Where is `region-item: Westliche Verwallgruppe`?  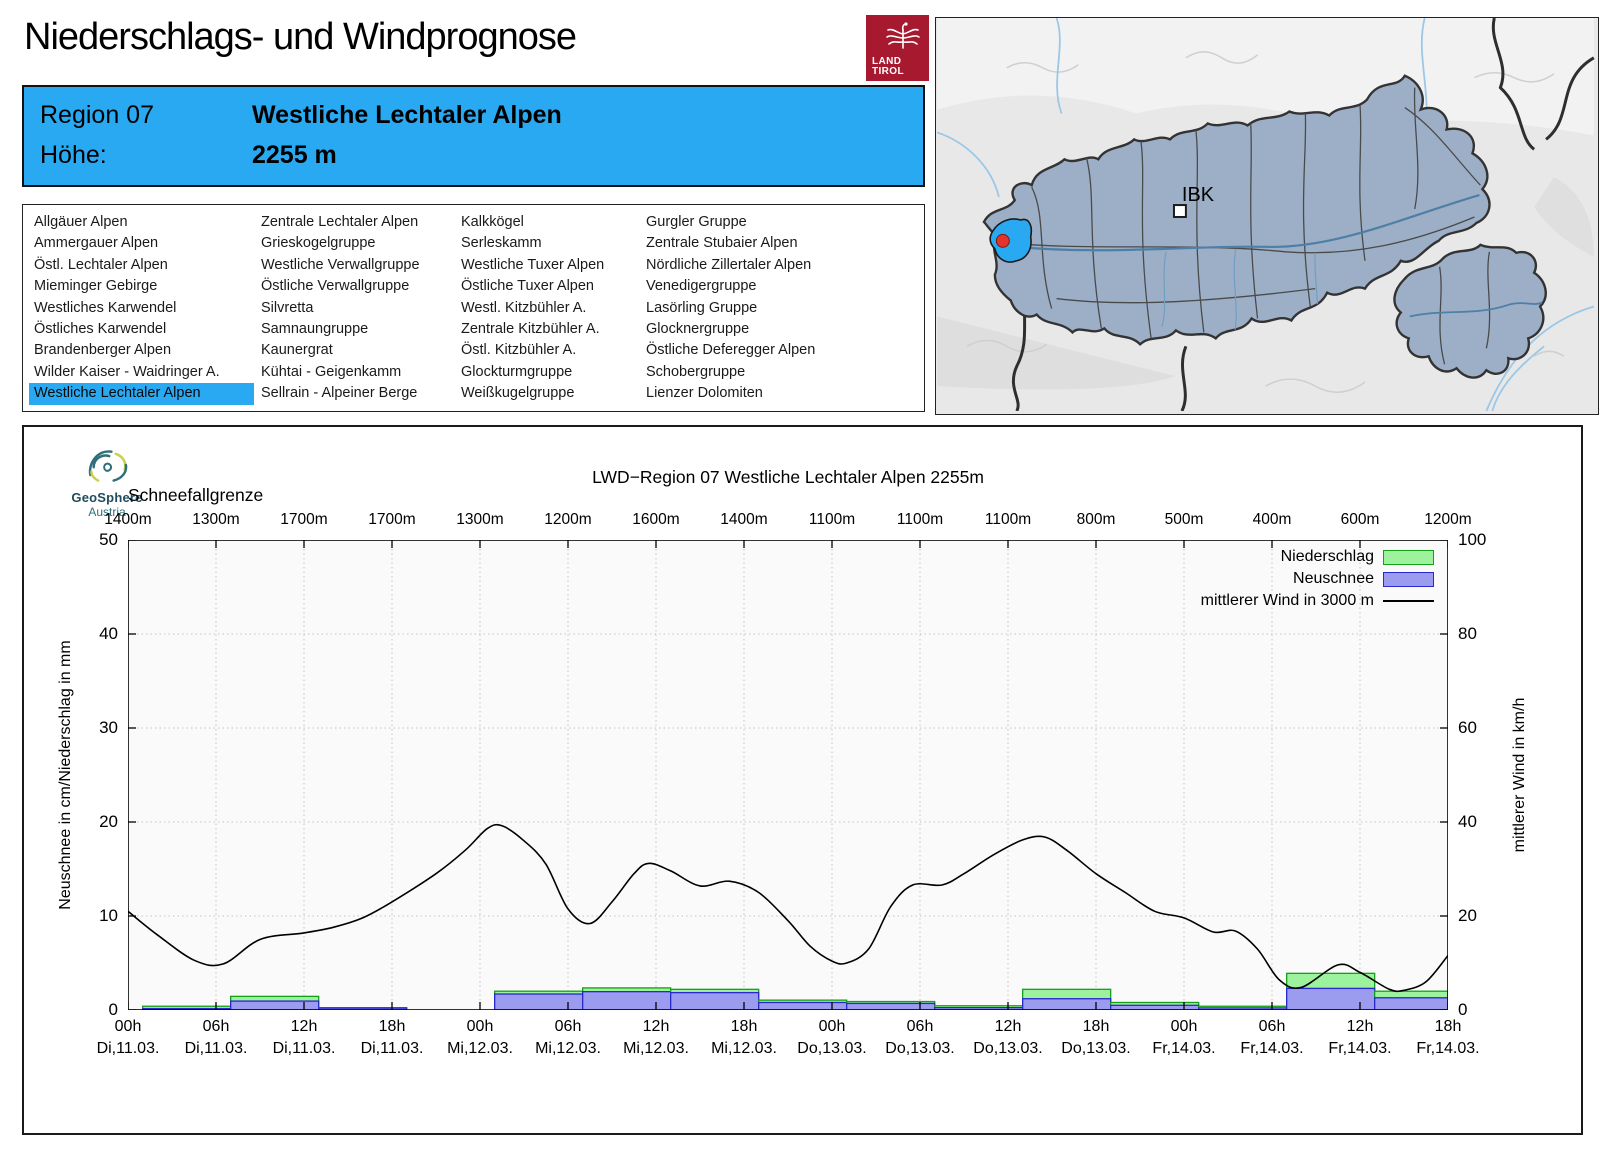 region-item: Westliche Verwallgruppe is located at coordinates (340, 264).